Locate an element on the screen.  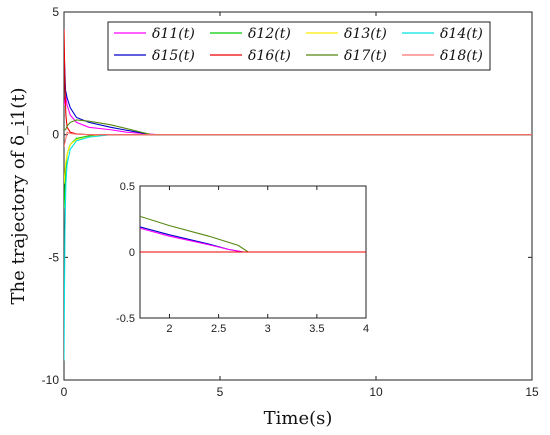
main-xtick-label: 15 is located at coordinates (532, 392).